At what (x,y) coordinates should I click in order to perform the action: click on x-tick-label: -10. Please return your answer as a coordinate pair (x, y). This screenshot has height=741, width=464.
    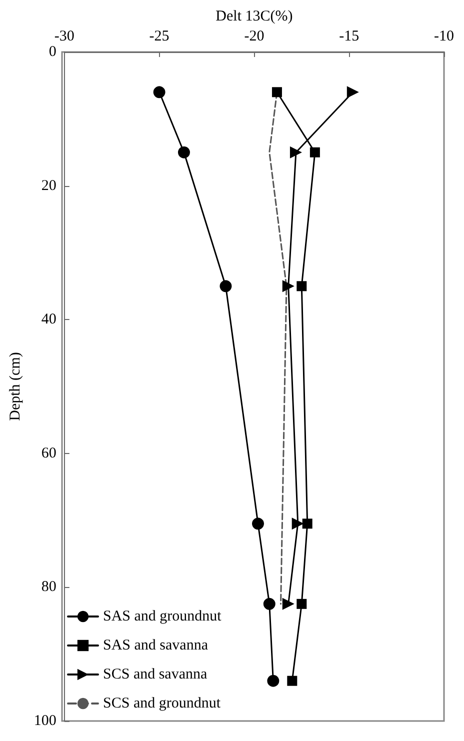
    Looking at the image, I should click on (444, 36).